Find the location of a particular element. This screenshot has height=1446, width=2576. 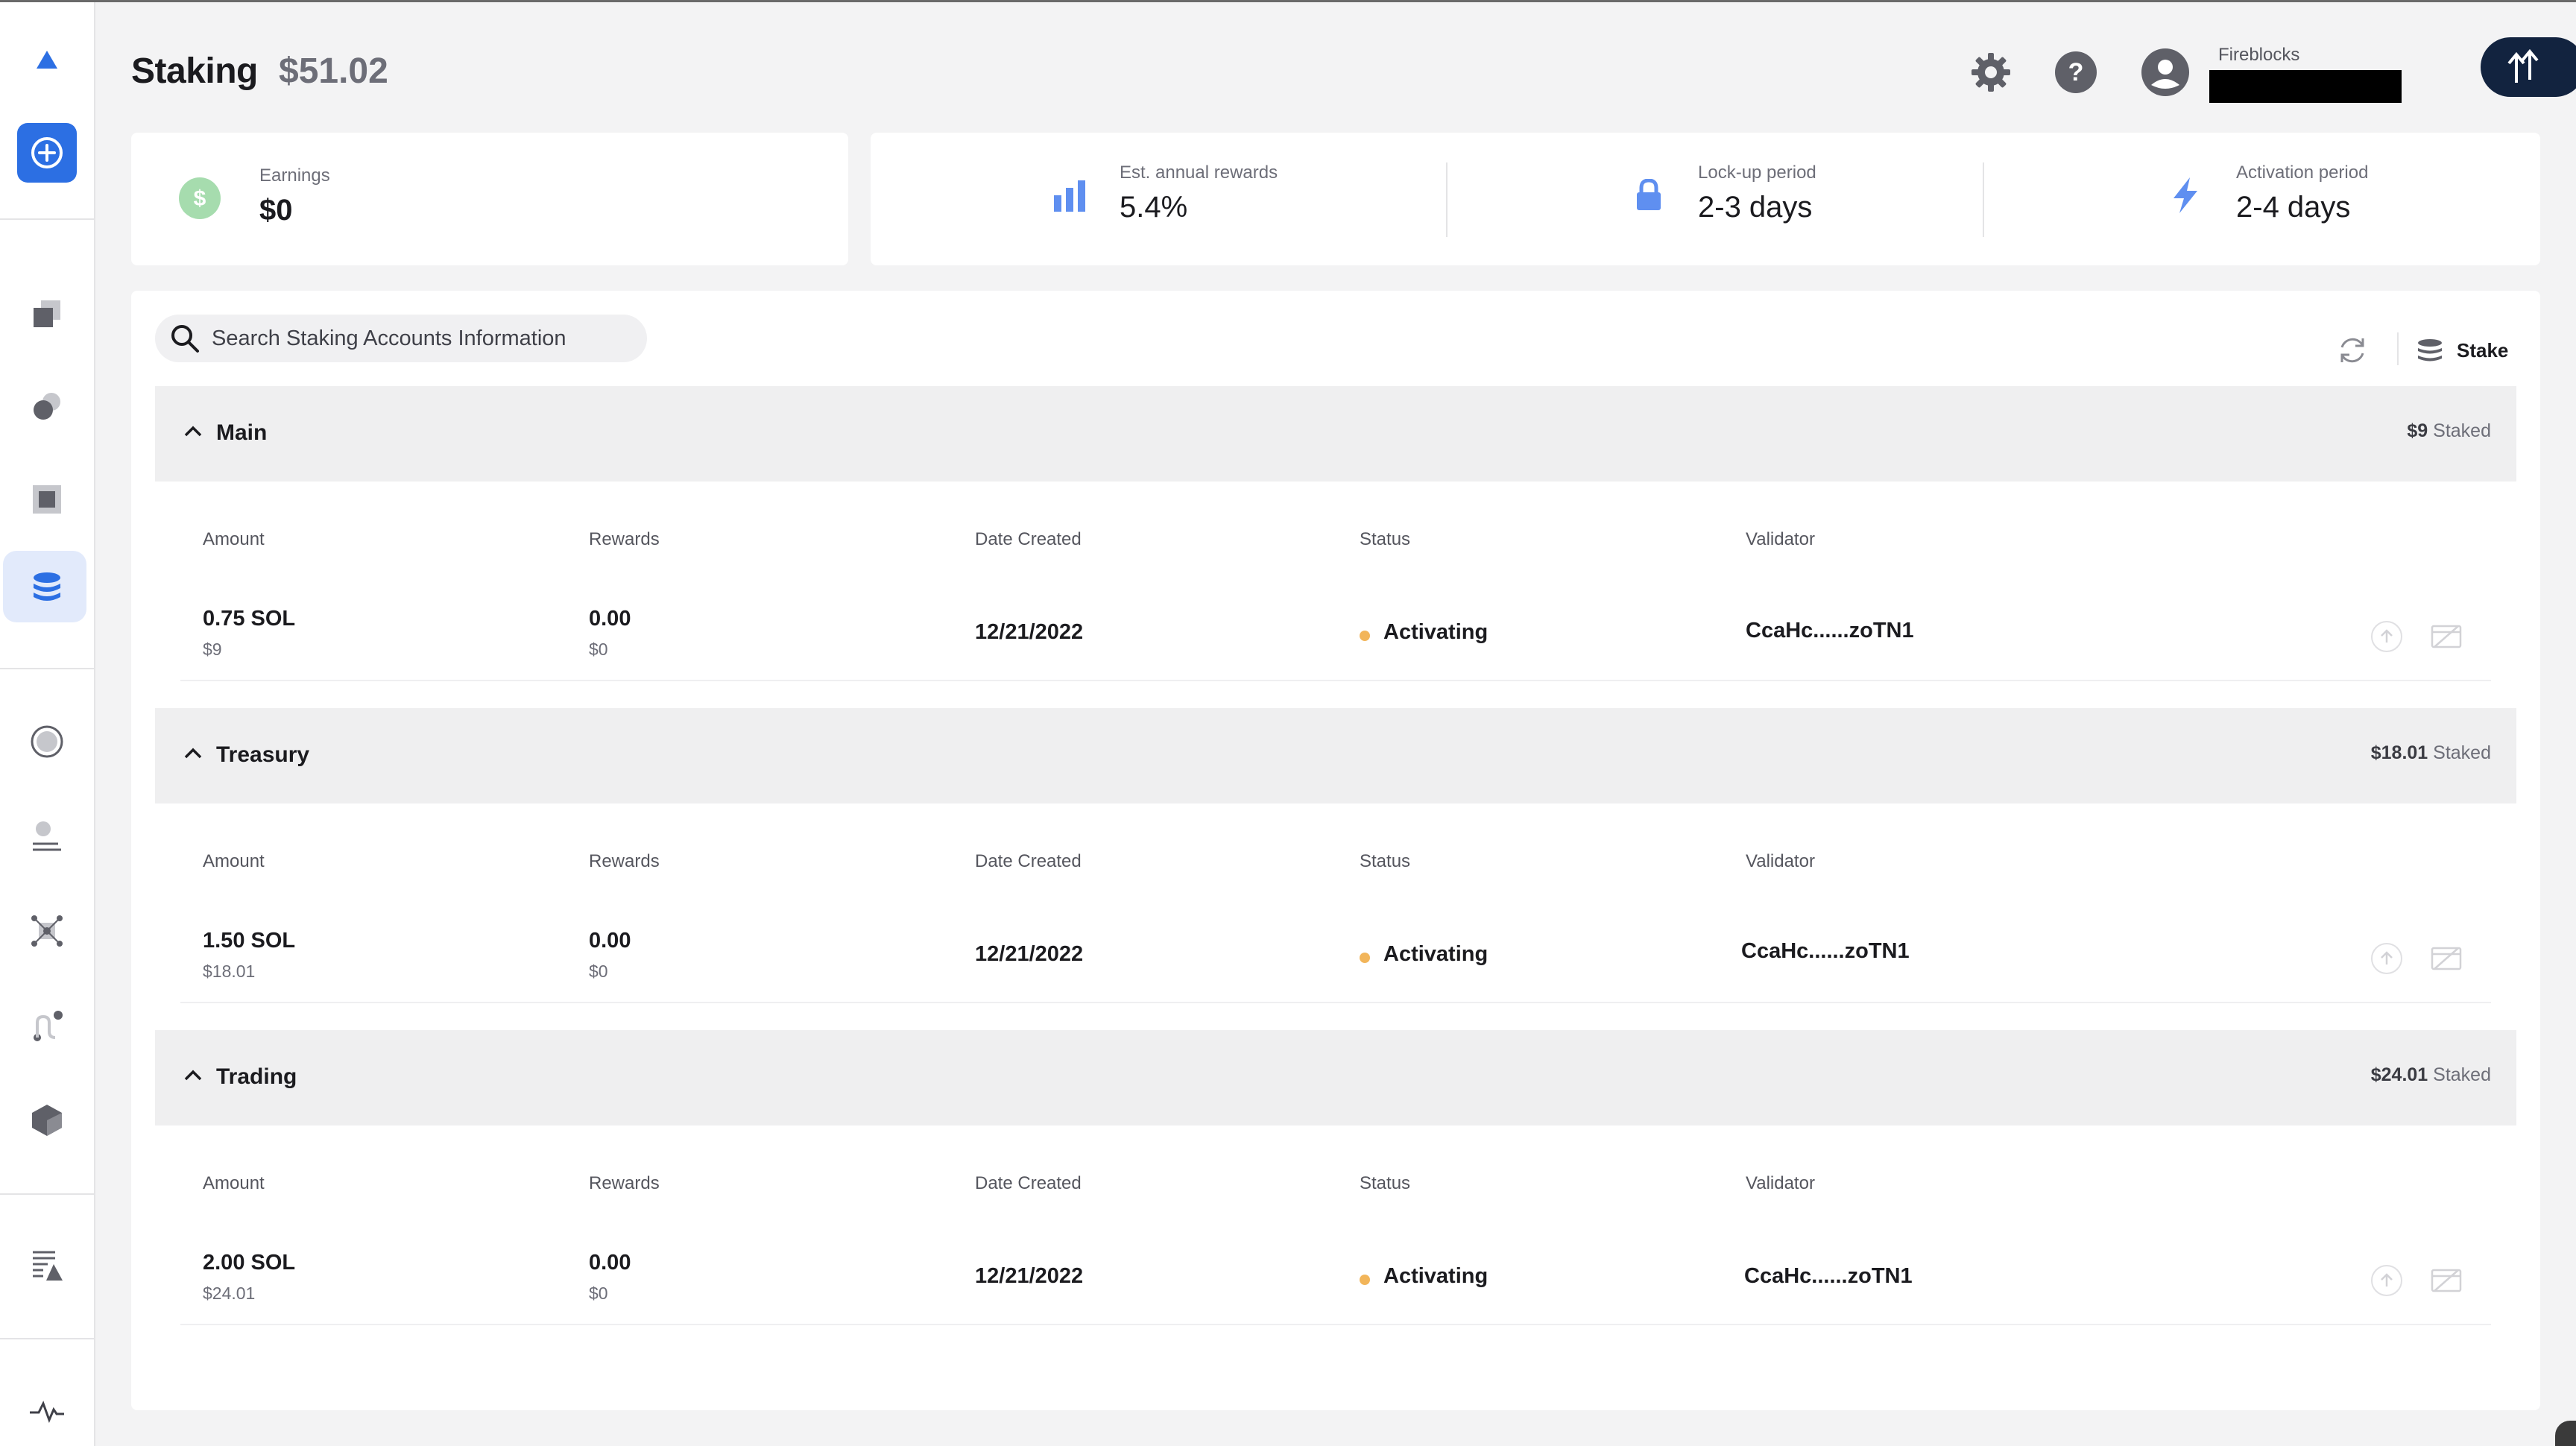

coins-icon is located at coordinates (47, 406).